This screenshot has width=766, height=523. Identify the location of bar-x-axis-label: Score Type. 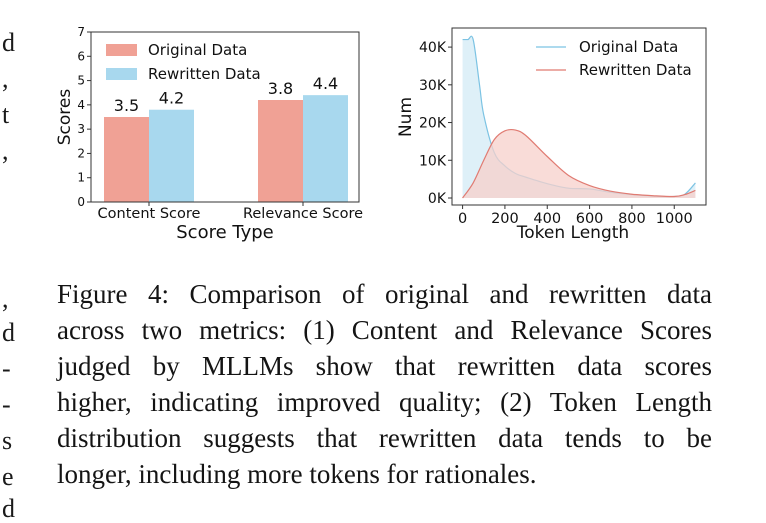
(224, 232).